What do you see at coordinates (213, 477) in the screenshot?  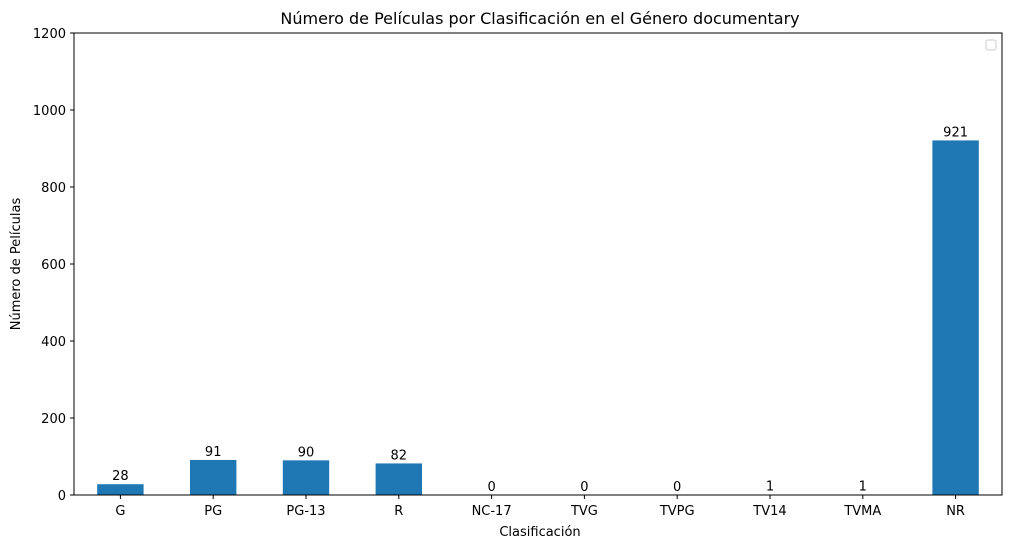 I see `bar-pg` at bounding box center [213, 477].